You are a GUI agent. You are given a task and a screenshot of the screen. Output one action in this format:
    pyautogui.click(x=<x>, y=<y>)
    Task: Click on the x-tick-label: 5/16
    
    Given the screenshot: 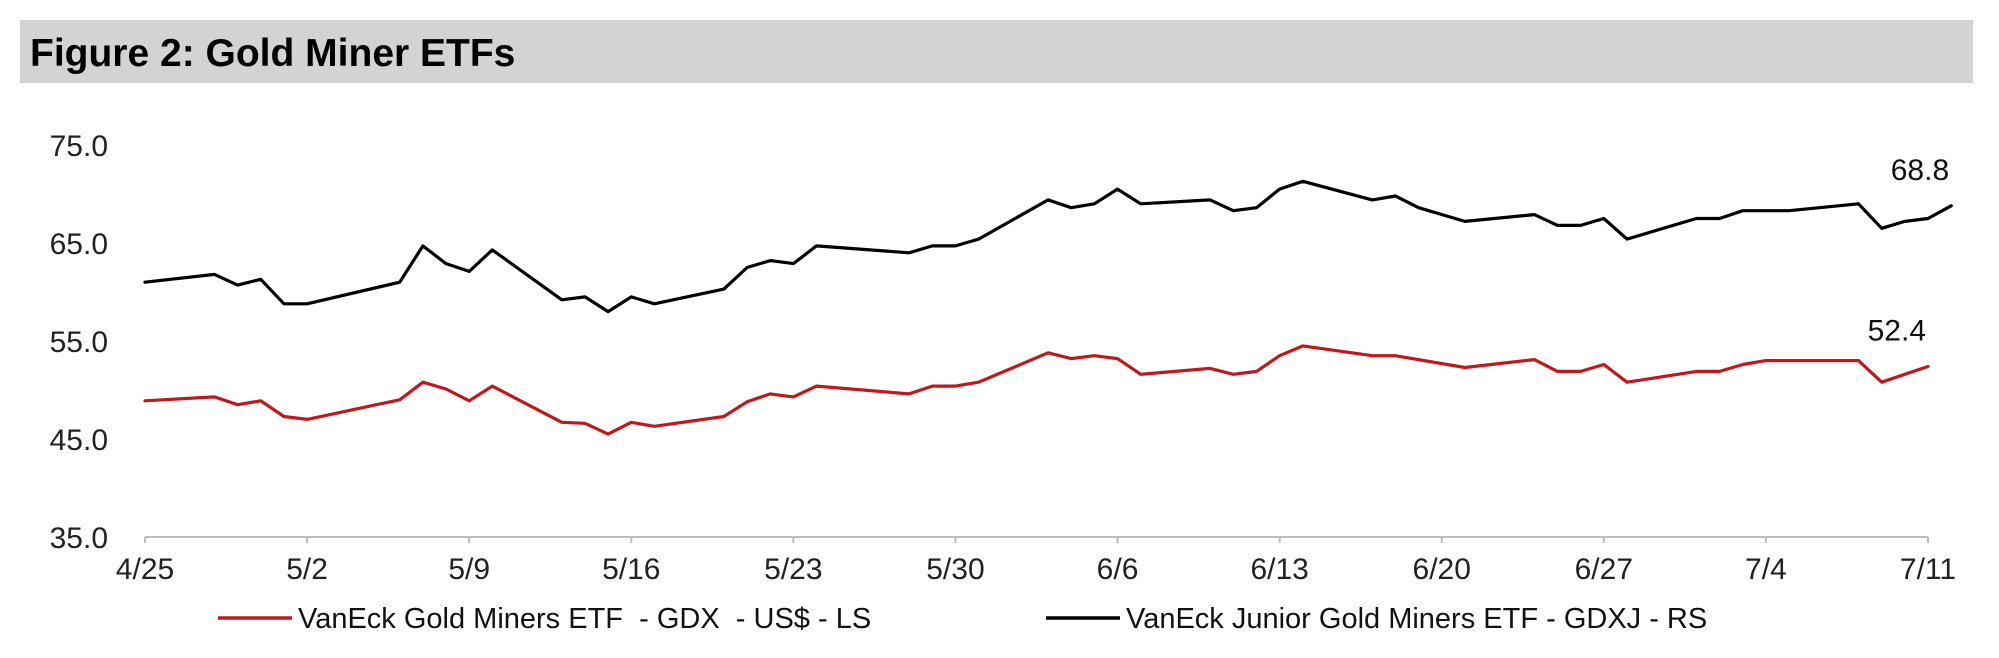 What is the action you would take?
    pyautogui.click(x=631, y=569)
    